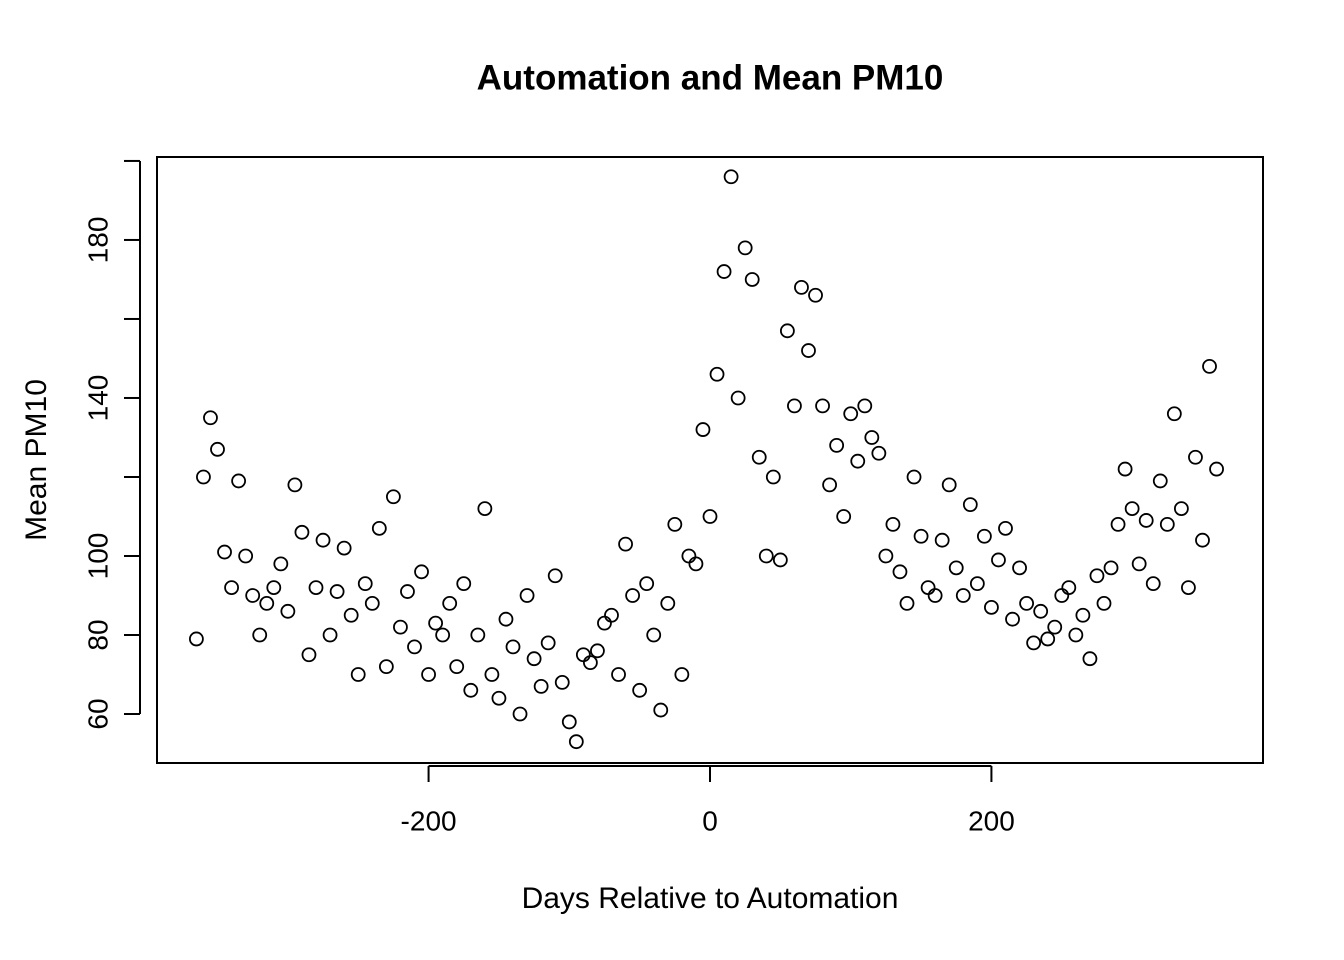  I want to click on y-tick-label: 100, so click(97, 556).